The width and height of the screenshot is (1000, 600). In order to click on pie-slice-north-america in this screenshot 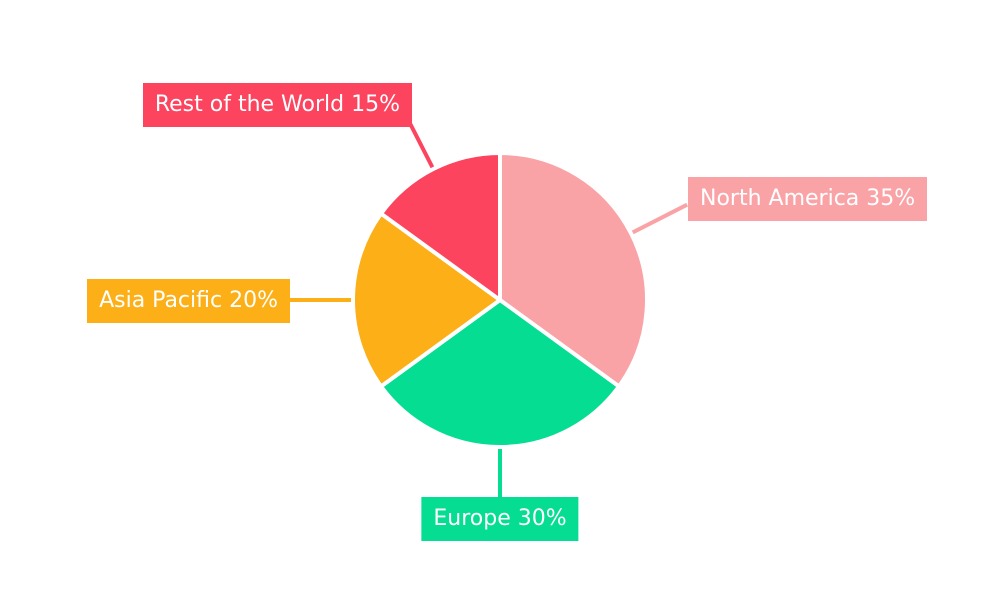, I will do `click(573, 270)`.